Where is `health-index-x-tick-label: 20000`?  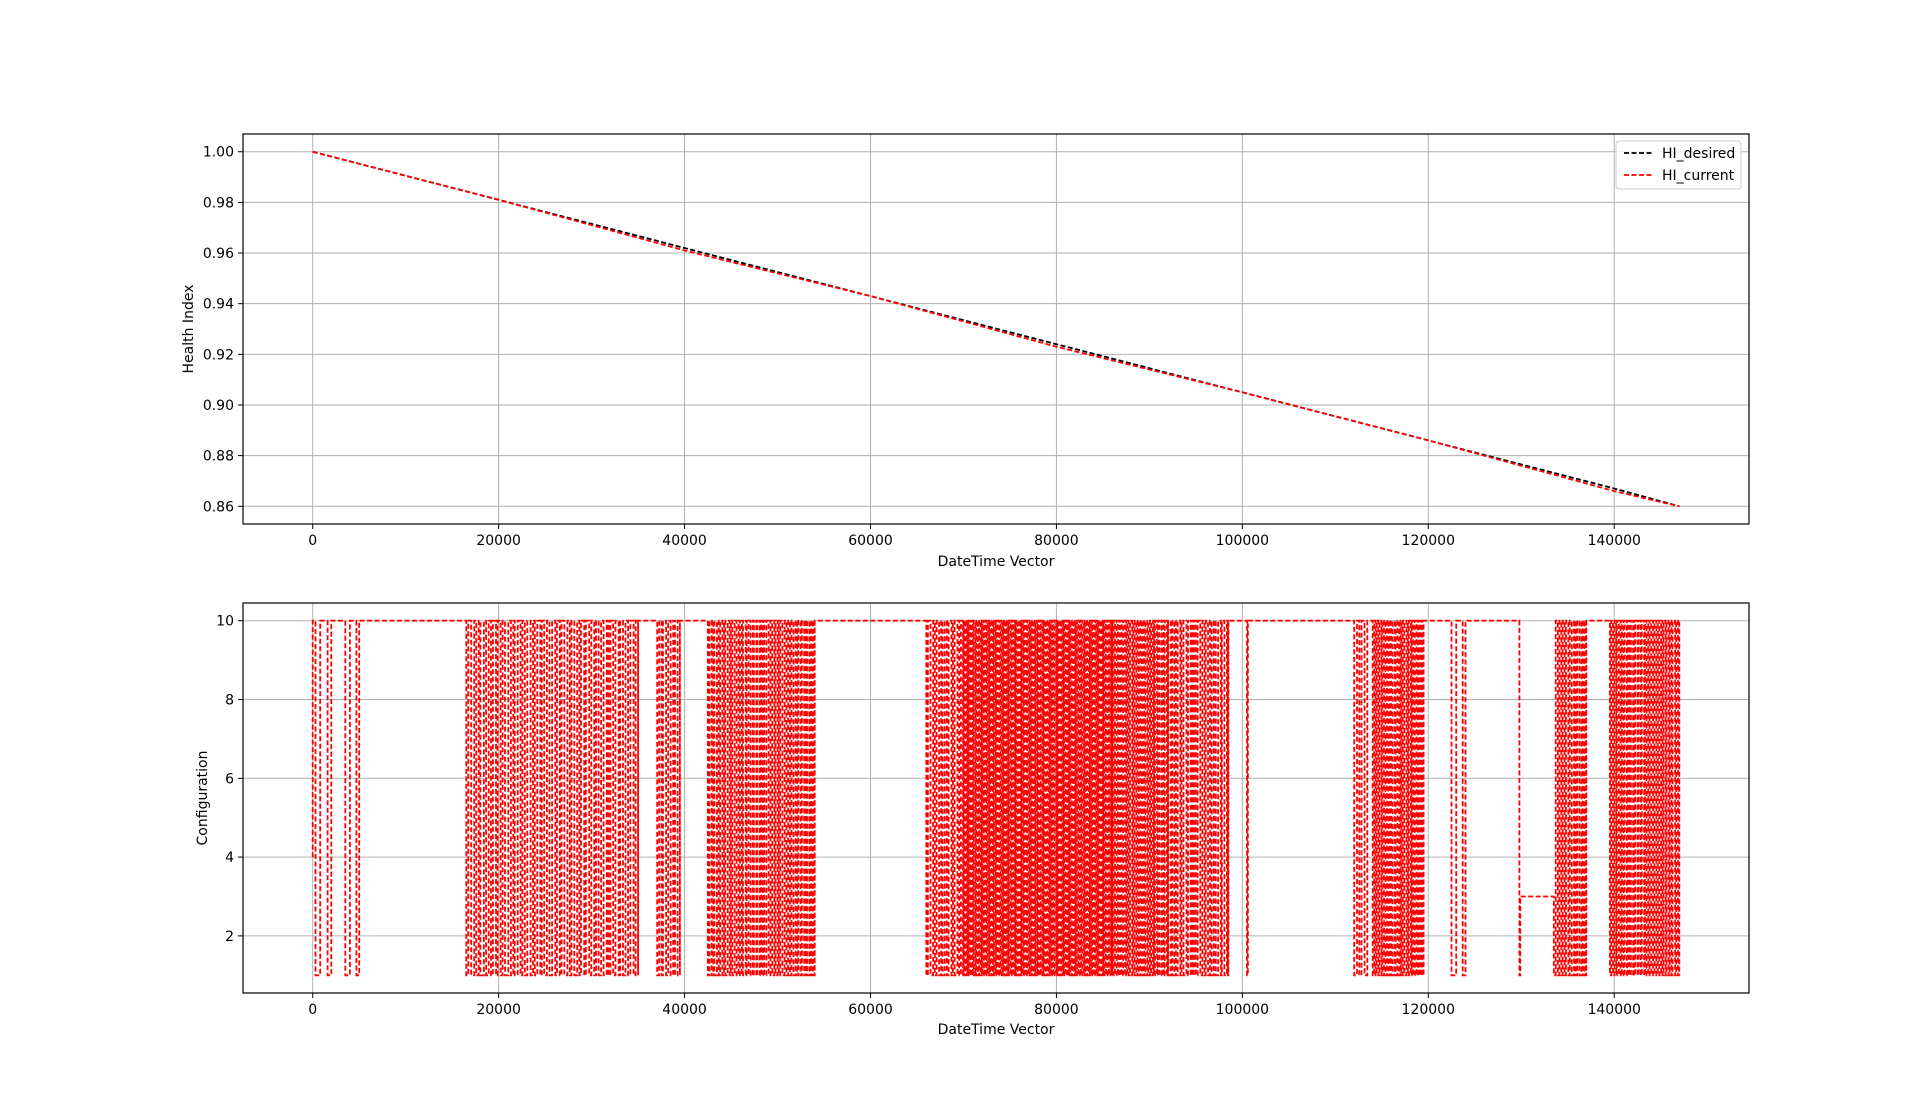 health-index-x-tick-label: 20000 is located at coordinates (498, 541).